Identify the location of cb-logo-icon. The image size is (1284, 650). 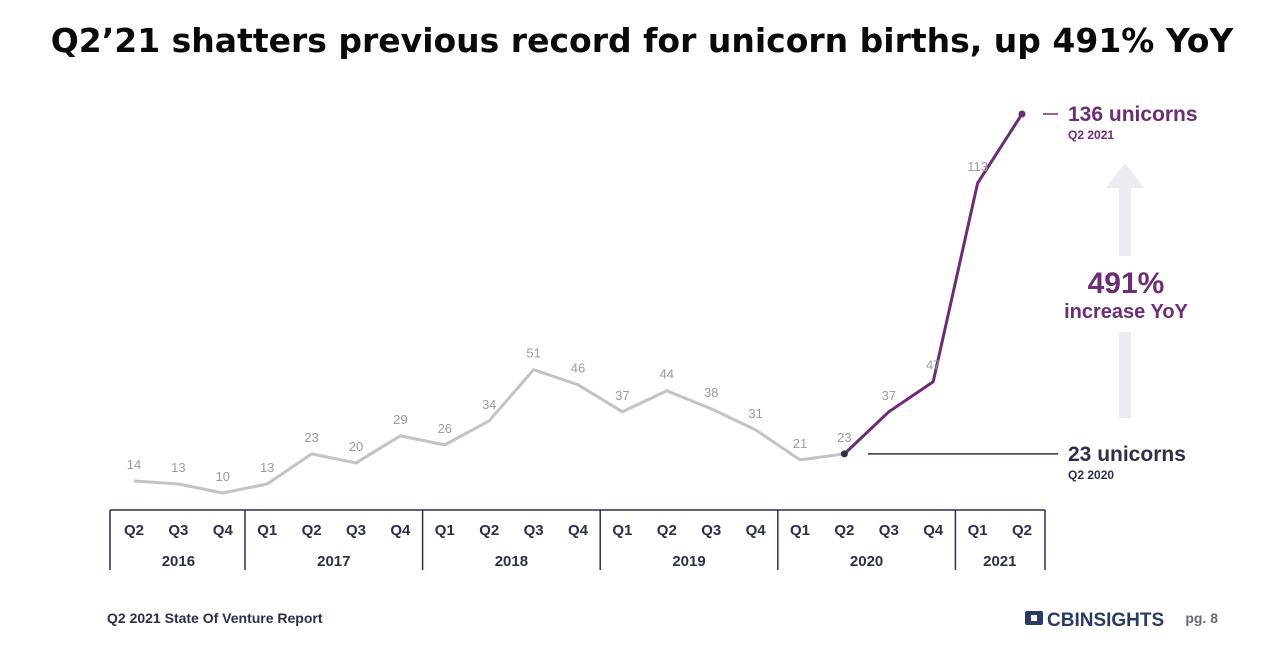
(1034, 618).